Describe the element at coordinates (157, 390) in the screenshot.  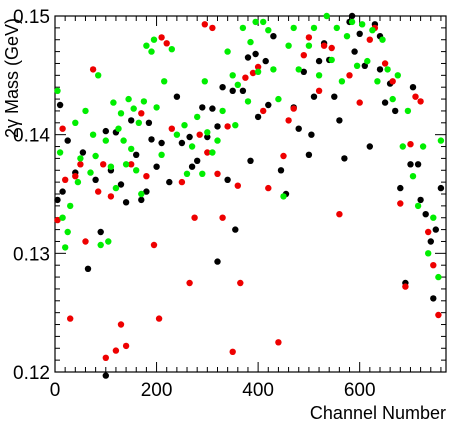
I see `x-tick-label: 200` at that location.